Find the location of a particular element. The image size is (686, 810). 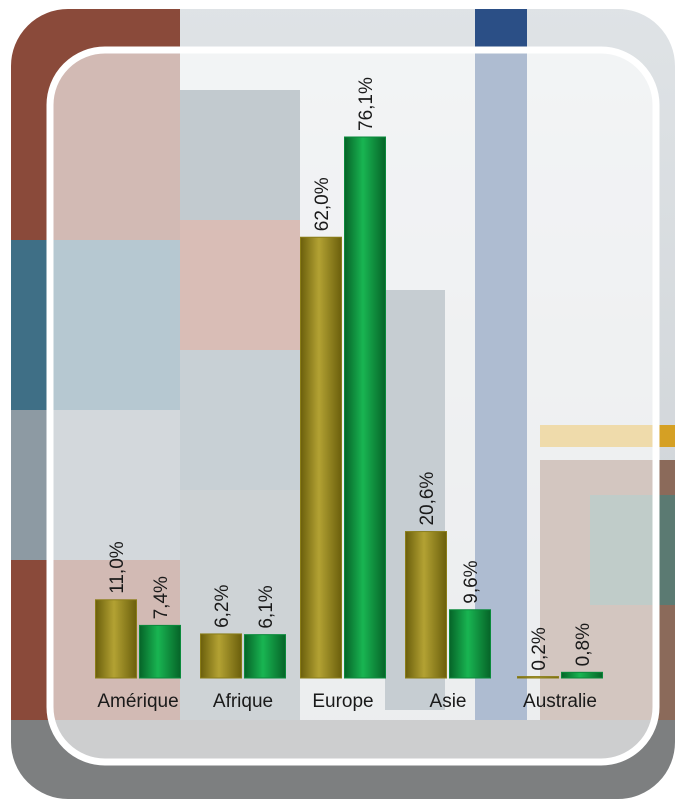

value-label: 0,8% is located at coordinates (583, 644).